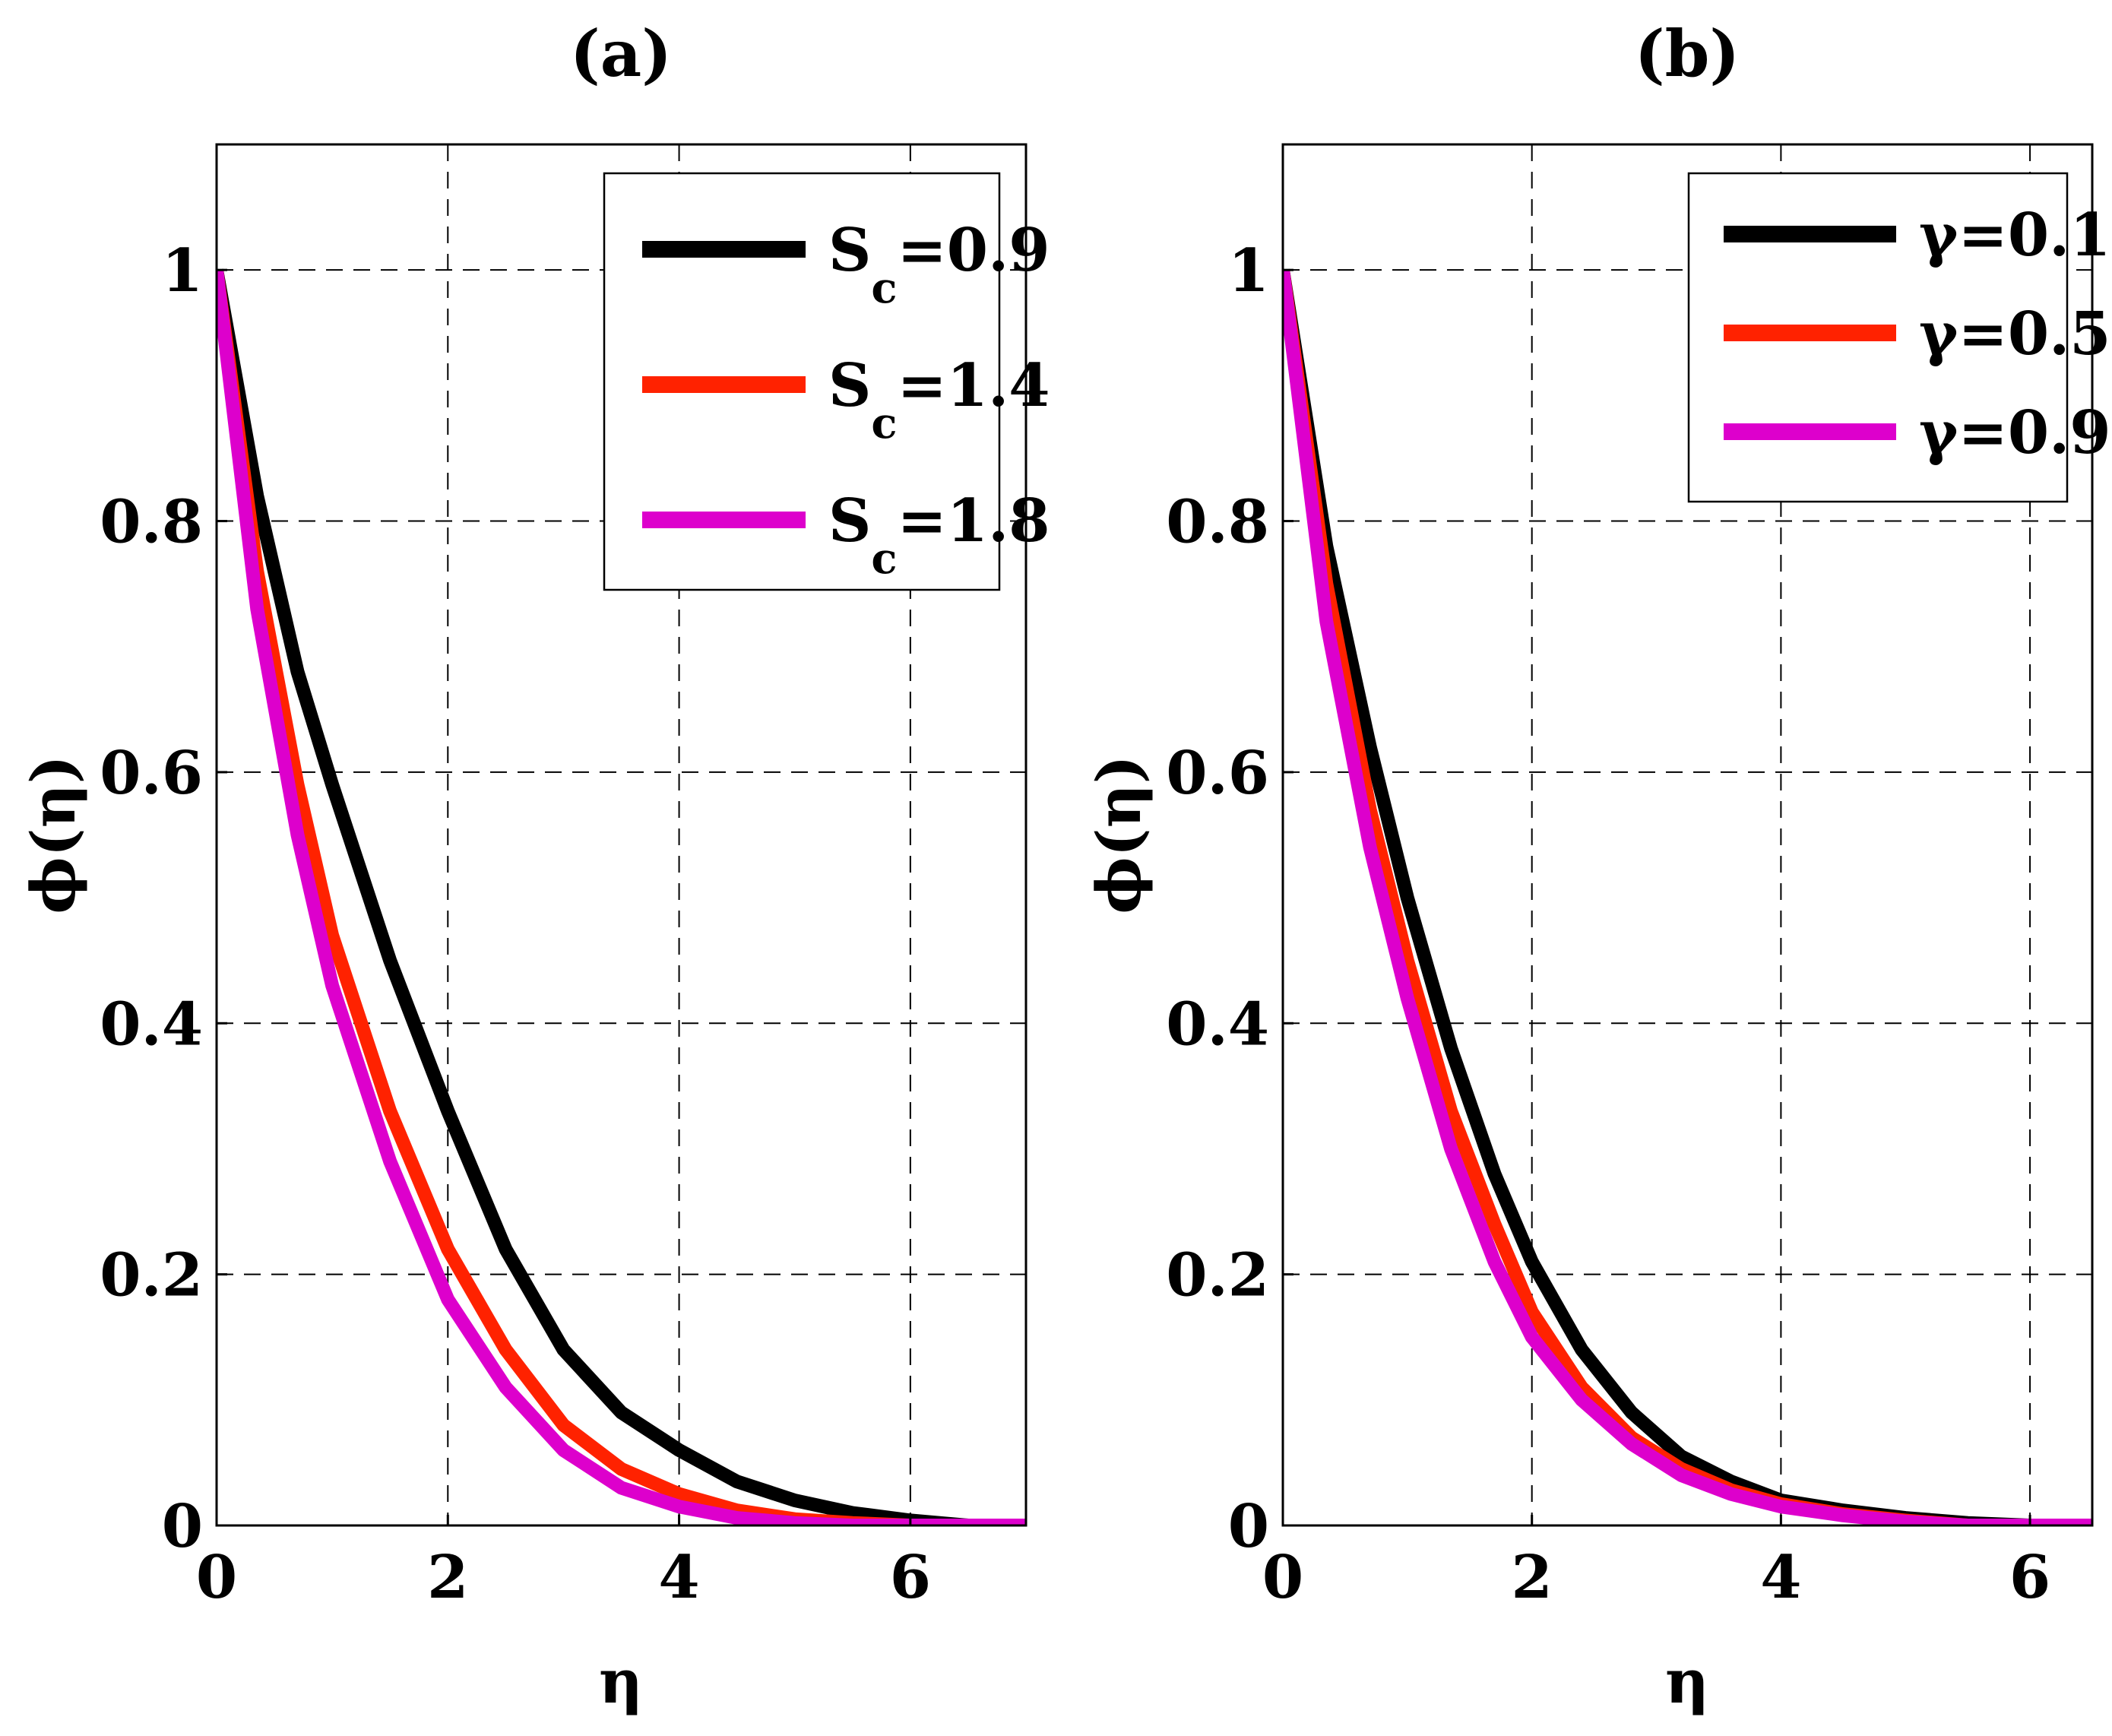 This screenshot has height=1736, width=2112. Describe the element at coordinates (1218, 1024) in the screenshot. I see `panel-b-ytick-label-2: 0.4` at that location.